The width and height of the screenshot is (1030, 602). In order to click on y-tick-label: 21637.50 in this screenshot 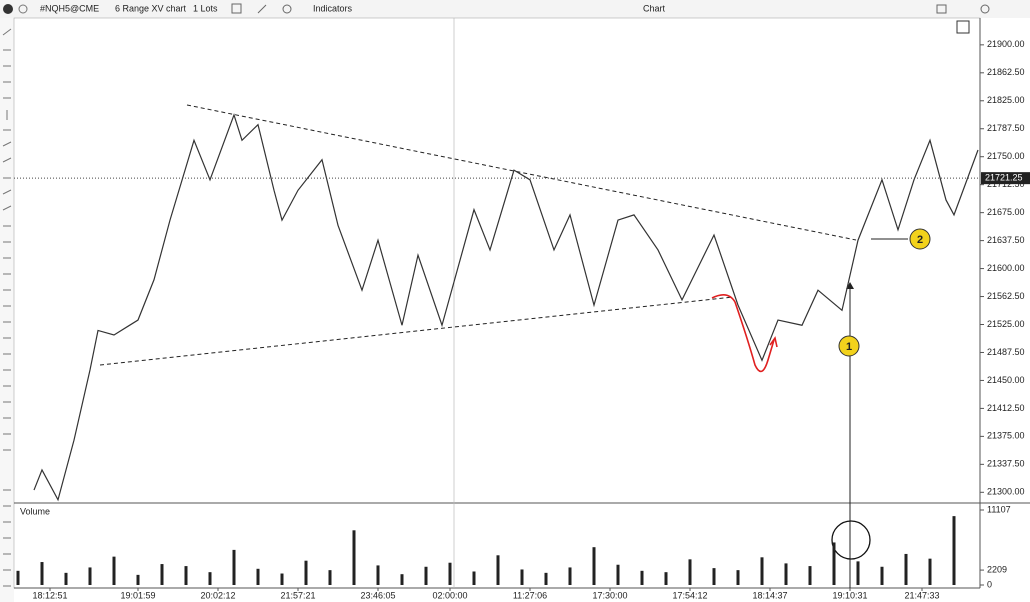, I will do `click(1006, 240)`.